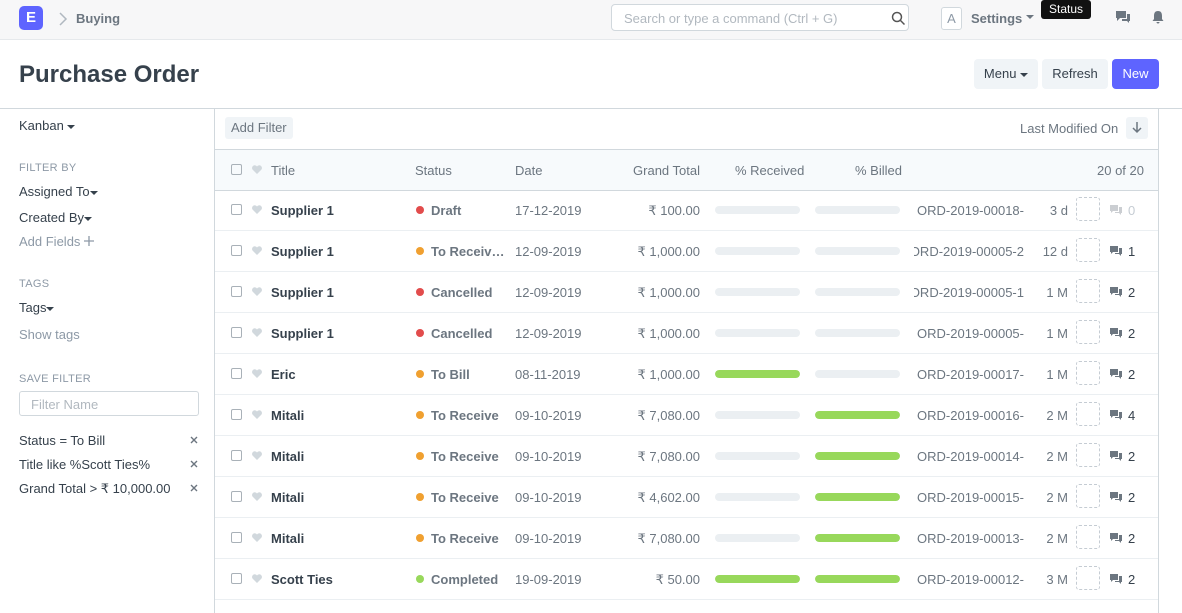  Describe the element at coordinates (997, 18) in the screenshot. I see `settings-menu: Settings` at that location.